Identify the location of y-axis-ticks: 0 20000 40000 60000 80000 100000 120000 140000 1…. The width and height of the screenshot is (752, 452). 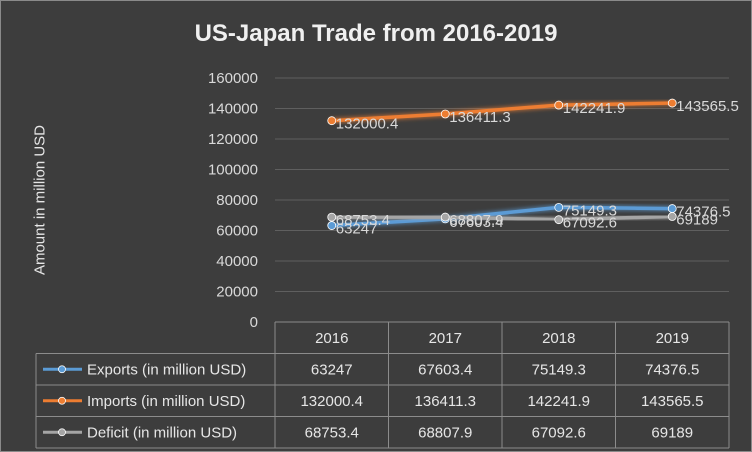
(233, 200).